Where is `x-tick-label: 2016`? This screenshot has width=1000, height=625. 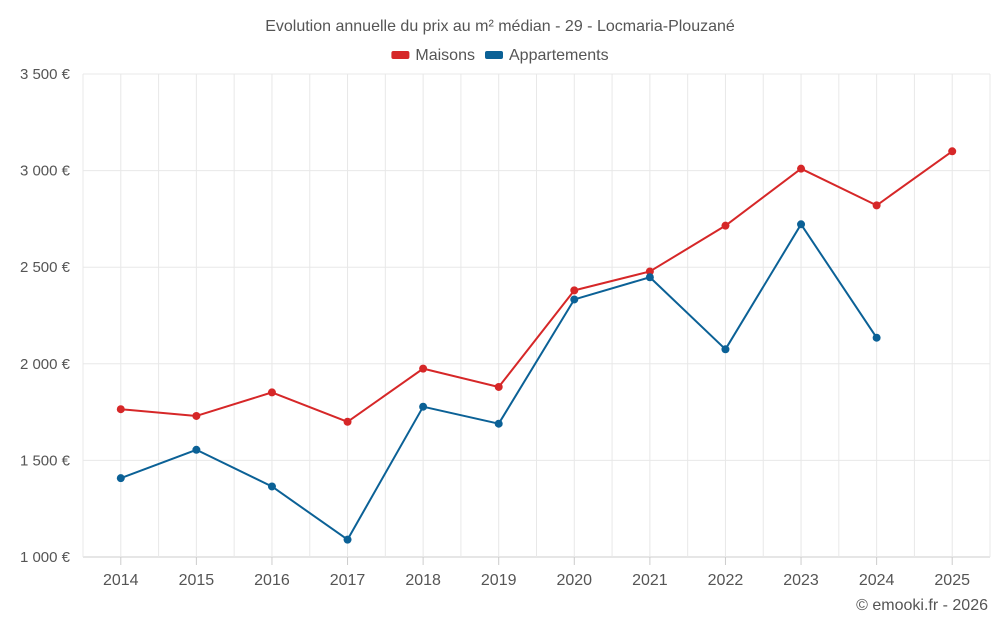
x-tick-label: 2016 is located at coordinates (272, 580).